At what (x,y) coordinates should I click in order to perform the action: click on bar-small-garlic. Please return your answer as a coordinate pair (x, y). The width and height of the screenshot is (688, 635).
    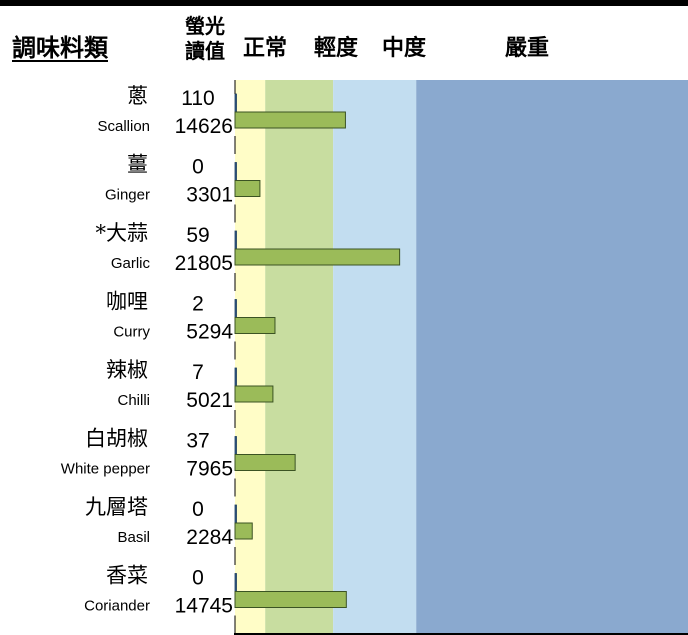
    Looking at the image, I should click on (235, 240).